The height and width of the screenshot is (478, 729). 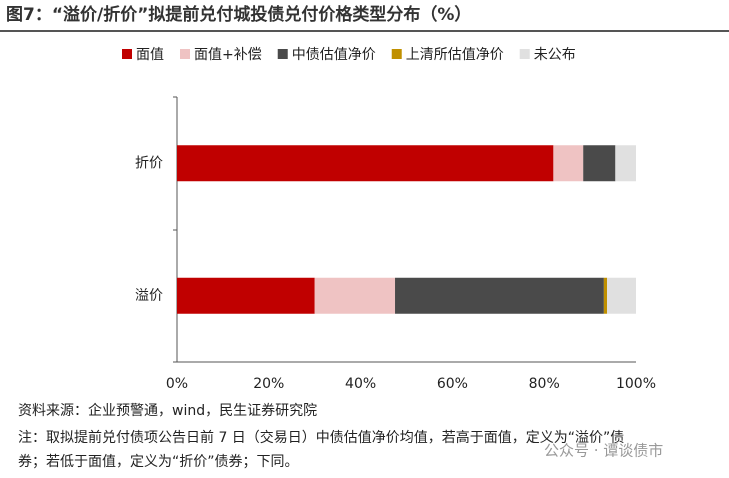 I want to click on x-tick-label: 20%, so click(x=268, y=384).